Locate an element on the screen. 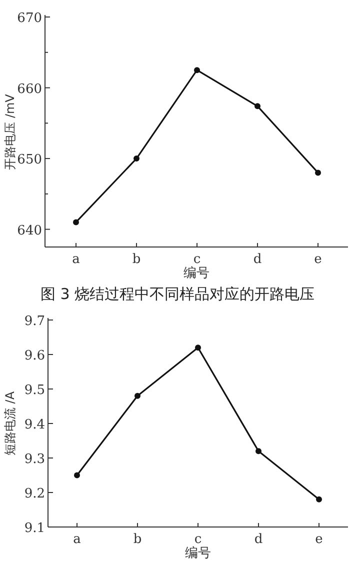 The image size is (355, 565). y-tick-label: 640 is located at coordinates (29, 230).